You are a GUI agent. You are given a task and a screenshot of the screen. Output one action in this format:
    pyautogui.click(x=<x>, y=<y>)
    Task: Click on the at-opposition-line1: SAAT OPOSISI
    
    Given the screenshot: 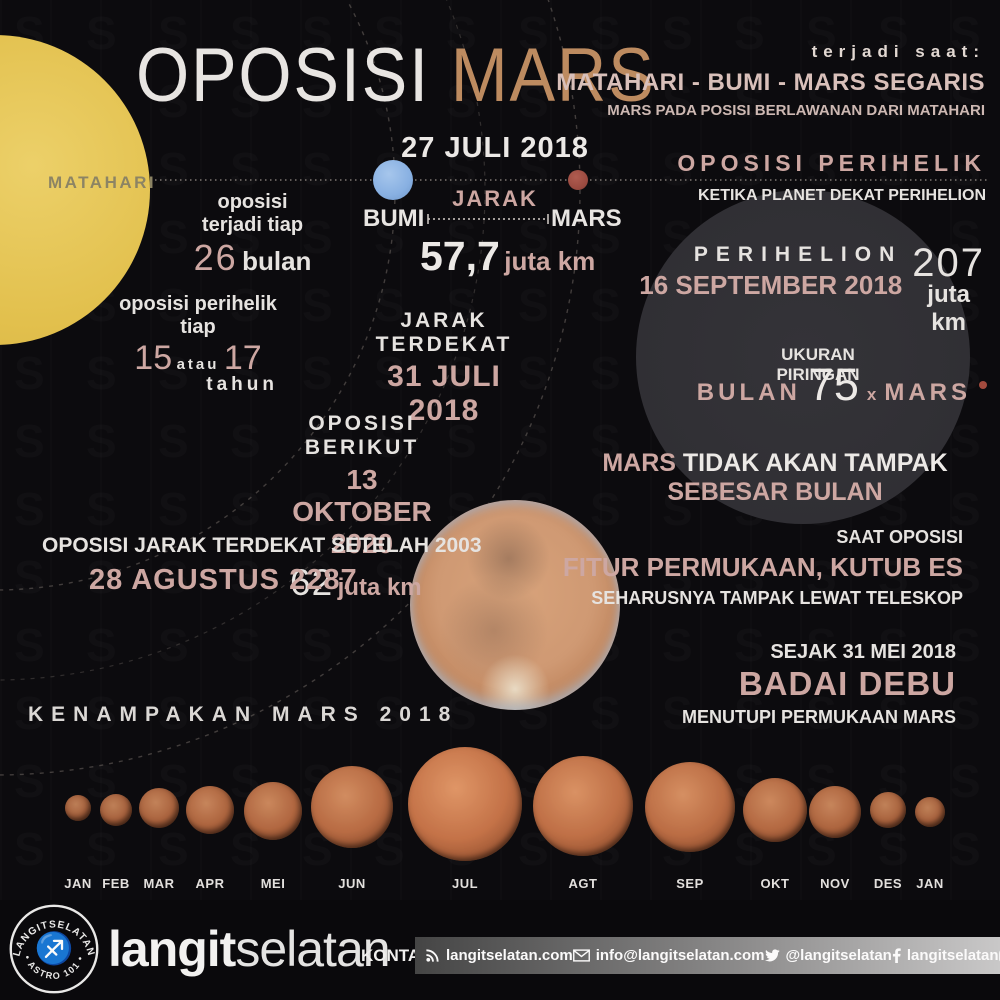 What is the action you would take?
    pyautogui.click(x=899, y=537)
    